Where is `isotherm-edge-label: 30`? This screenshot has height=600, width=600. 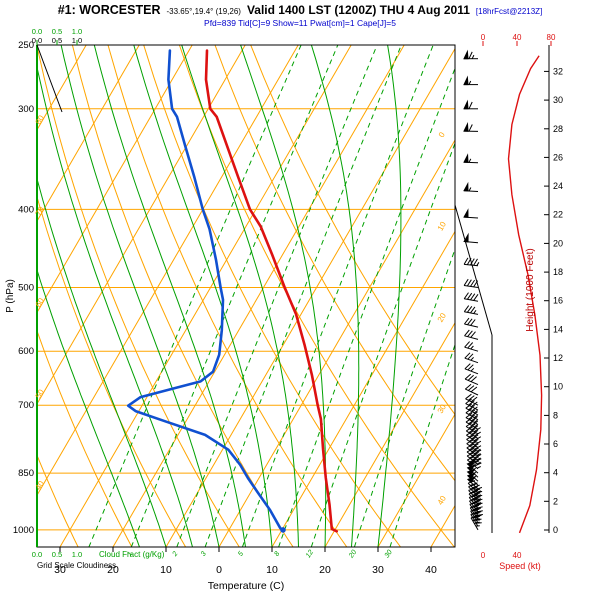
isotherm-edge-label: 30 is located at coordinates (442, 408).